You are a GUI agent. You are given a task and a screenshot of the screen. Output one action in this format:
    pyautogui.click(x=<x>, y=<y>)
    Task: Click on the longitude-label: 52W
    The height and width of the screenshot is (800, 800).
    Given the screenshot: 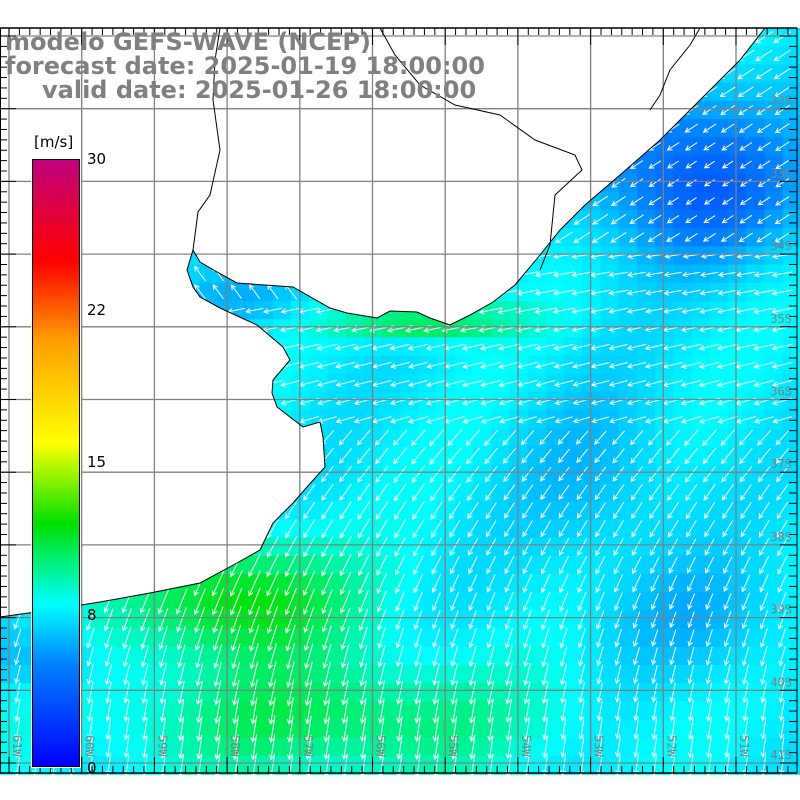 What is the action you would take?
    pyautogui.click(x=671, y=746)
    